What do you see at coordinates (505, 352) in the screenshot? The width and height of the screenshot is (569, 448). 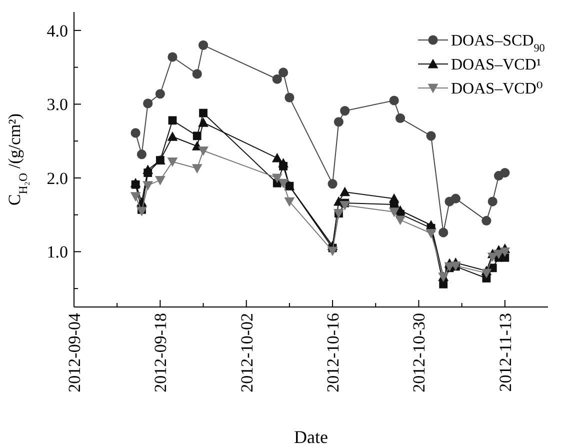 I see `x-tick-label: 2012-11-13` at bounding box center [505, 352].